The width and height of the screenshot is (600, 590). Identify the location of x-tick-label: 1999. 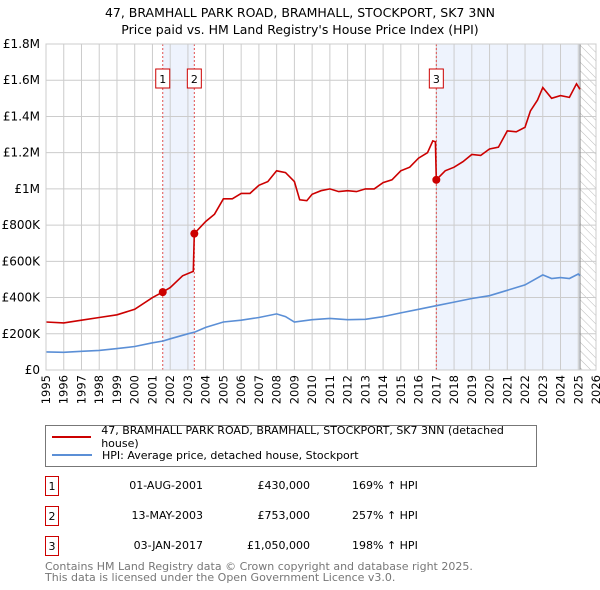
(117, 389).